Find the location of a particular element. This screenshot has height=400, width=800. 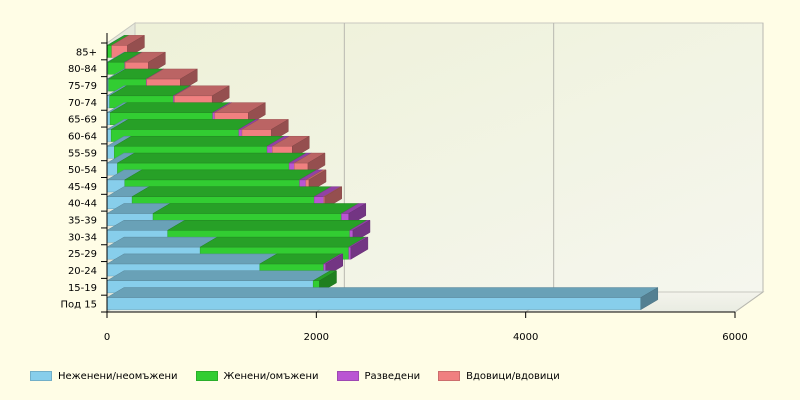

y-tick-label: 40-44 is located at coordinates (82, 204).